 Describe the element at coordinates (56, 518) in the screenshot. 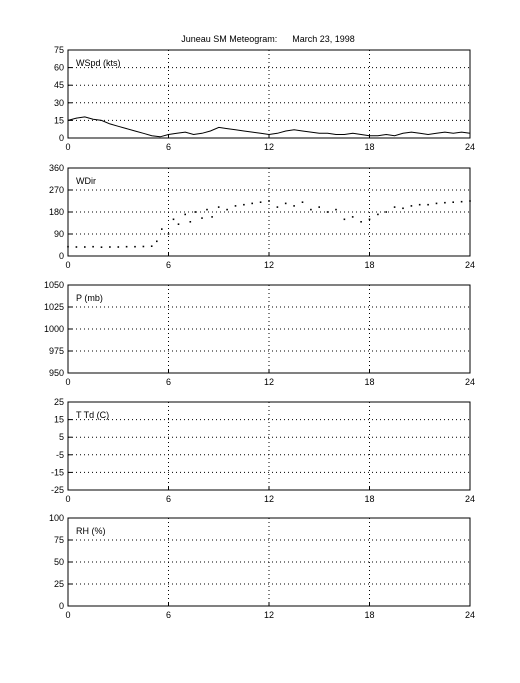

I see `y-tick-label: 100` at that location.